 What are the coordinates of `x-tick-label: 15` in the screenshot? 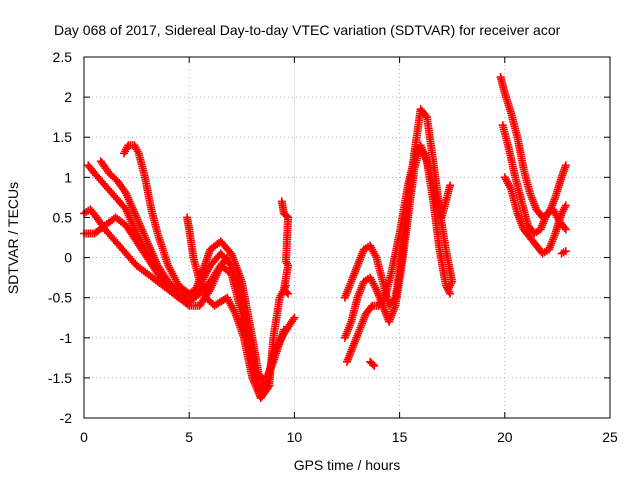 It's located at (400, 437).